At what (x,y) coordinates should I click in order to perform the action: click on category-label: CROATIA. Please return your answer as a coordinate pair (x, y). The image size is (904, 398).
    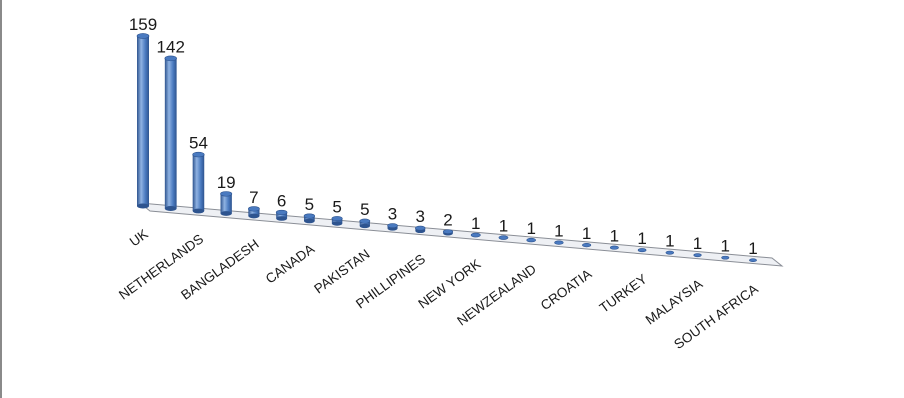
    Looking at the image, I should click on (566, 289).